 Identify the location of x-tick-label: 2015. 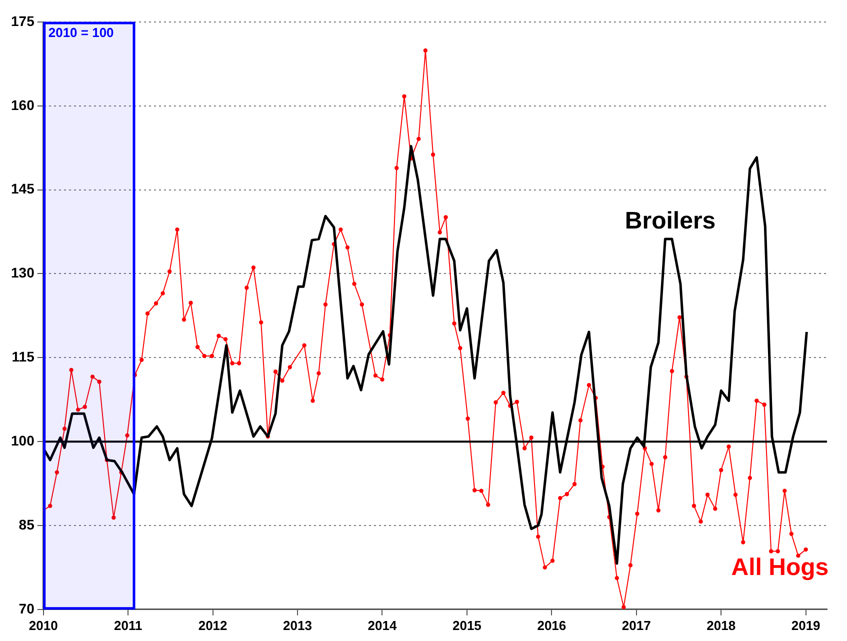
(467, 625).